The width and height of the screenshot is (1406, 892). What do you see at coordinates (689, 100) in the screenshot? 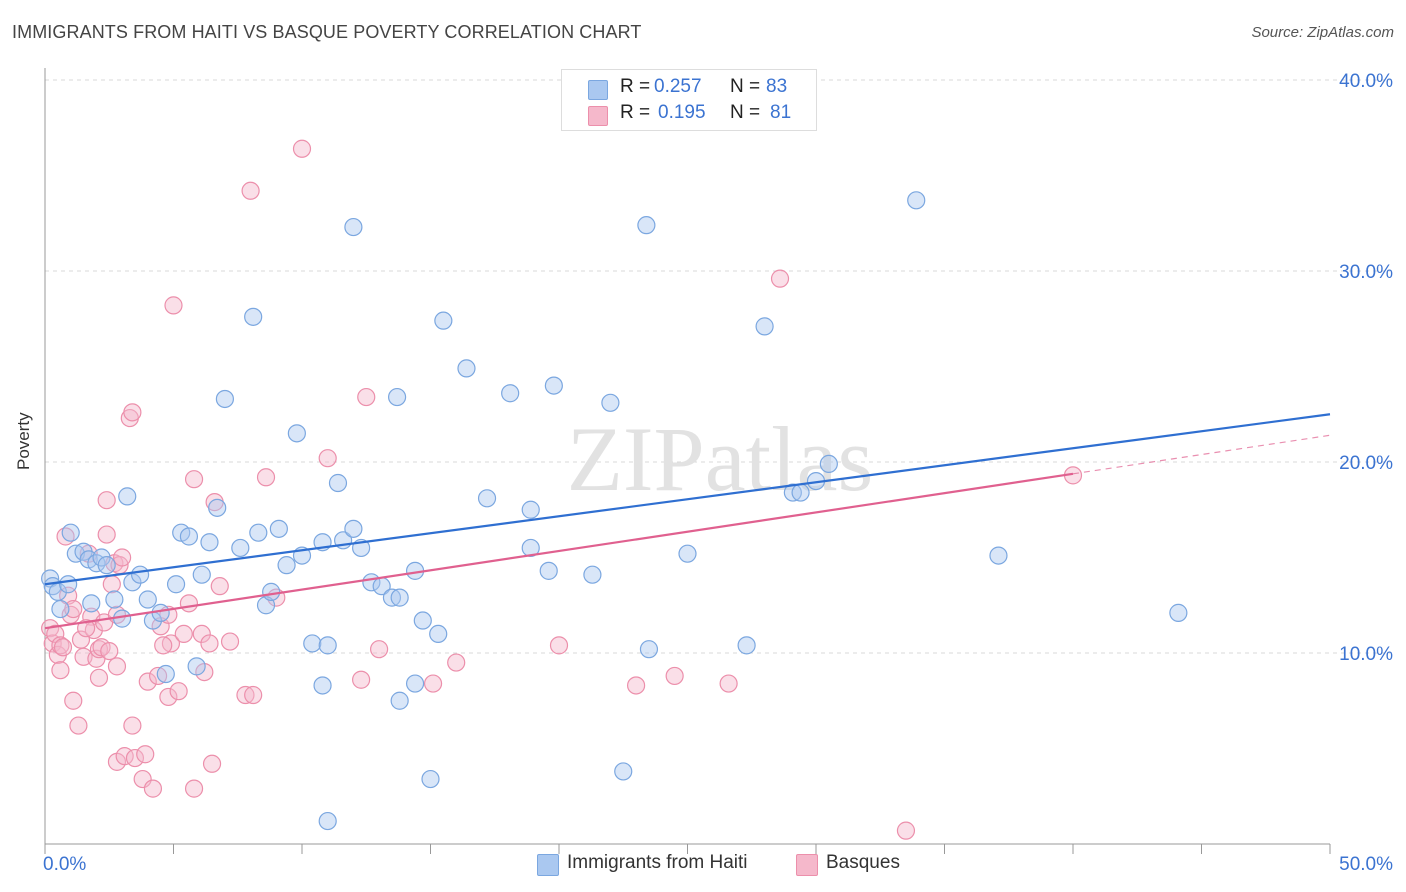
I see `correlation-legend: R = 0.257 N = 83 R = 0.195 N = 81` at bounding box center [689, 100].